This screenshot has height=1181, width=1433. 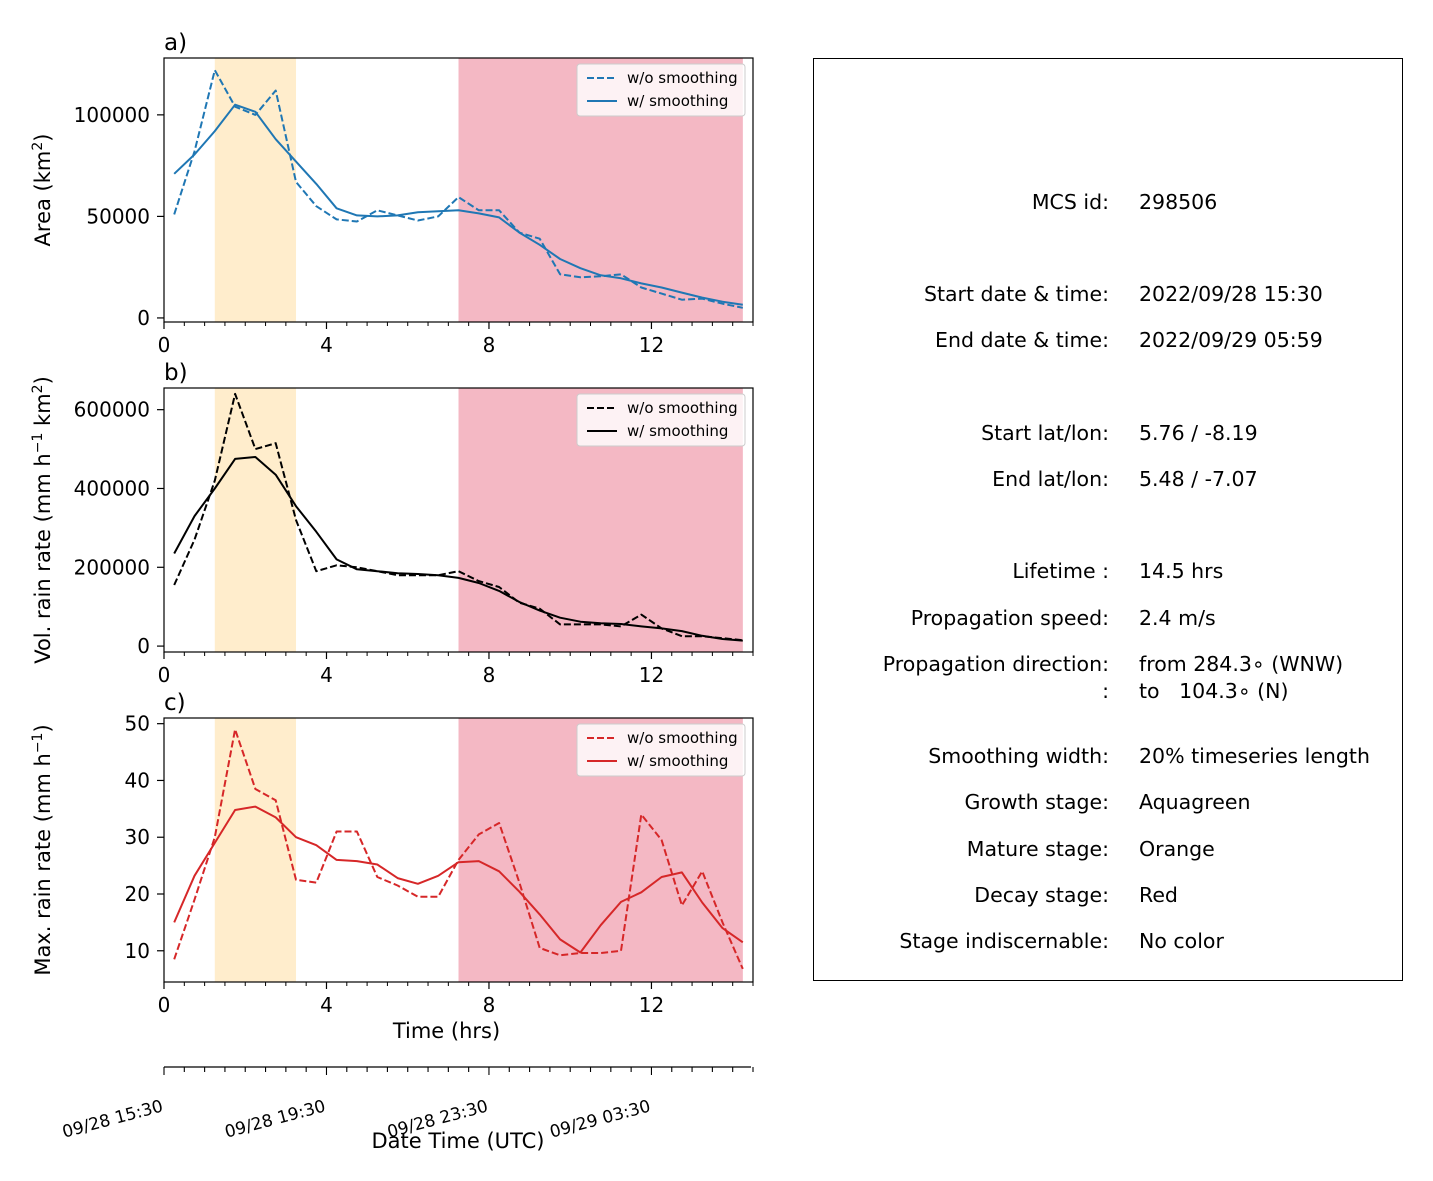 I want to click on info-key: Decay stage:, so click(x=1041, y=895).